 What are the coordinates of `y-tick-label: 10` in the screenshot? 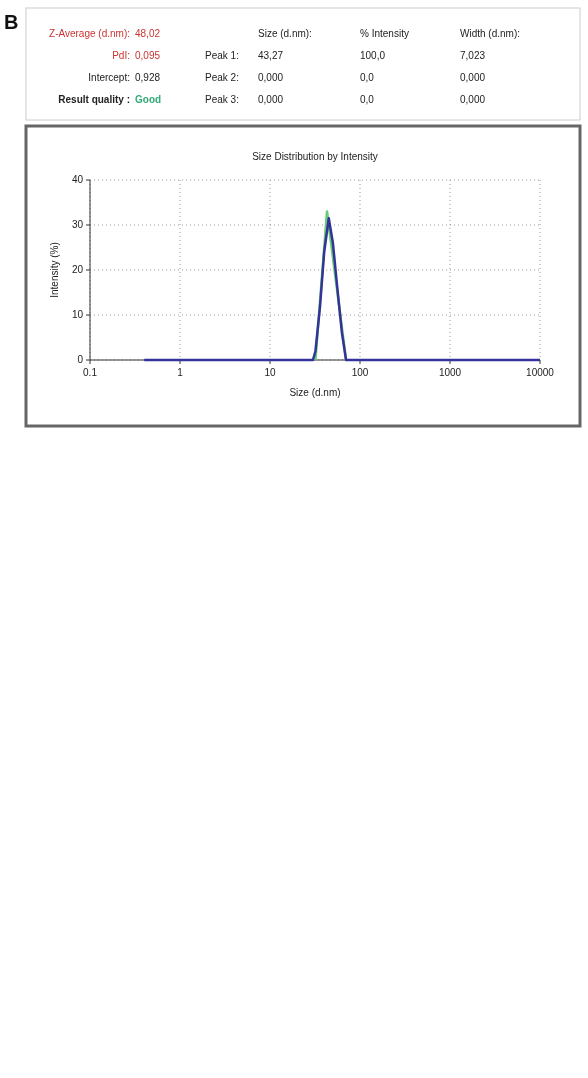 It's located at (77, 314).